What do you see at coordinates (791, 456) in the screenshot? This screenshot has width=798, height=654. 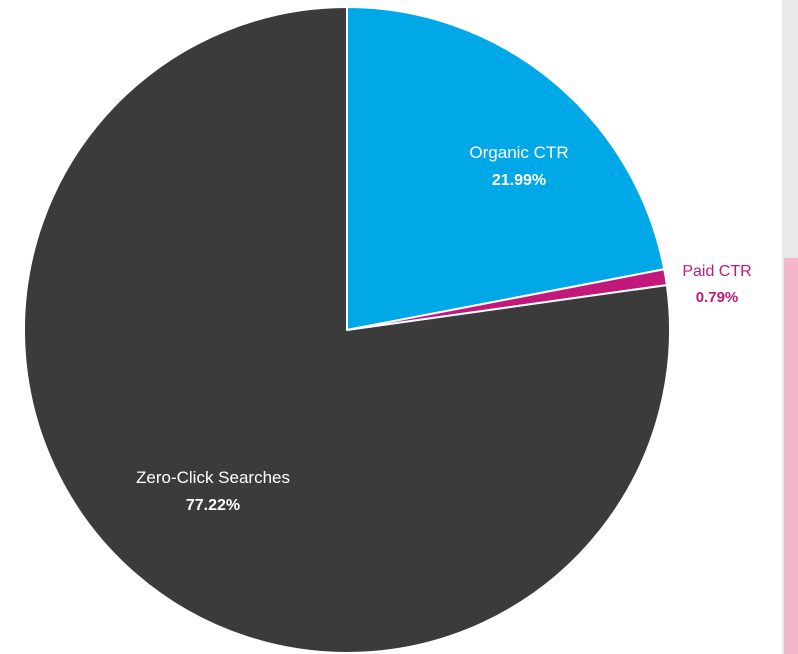 I see `edge-strip-pink` at bounding box center [791, 456].